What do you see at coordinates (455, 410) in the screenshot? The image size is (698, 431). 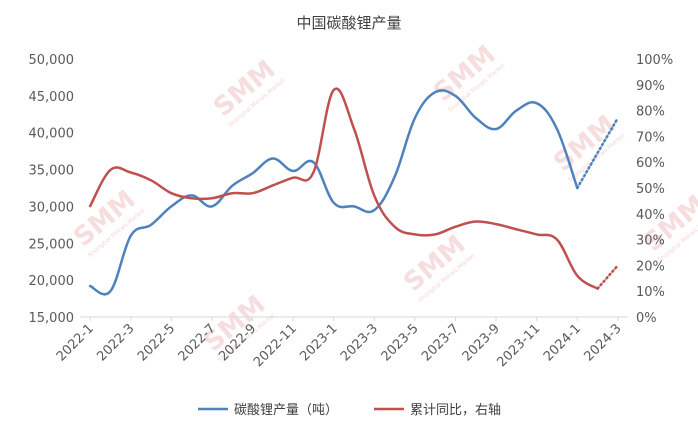 I see `legend-label-2: 累计同比，右轴` at bounding box center [455, 410].